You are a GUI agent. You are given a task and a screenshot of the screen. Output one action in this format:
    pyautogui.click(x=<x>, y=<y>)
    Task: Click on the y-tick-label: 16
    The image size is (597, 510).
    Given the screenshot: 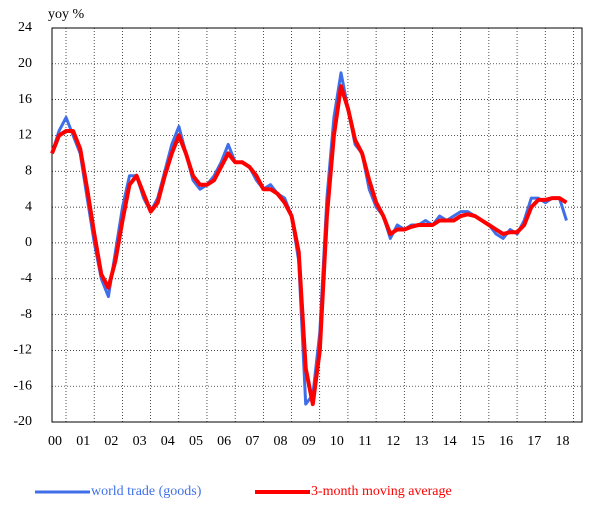 What is the action you would take?
    pyautogui.click(x=25, y=99)
    